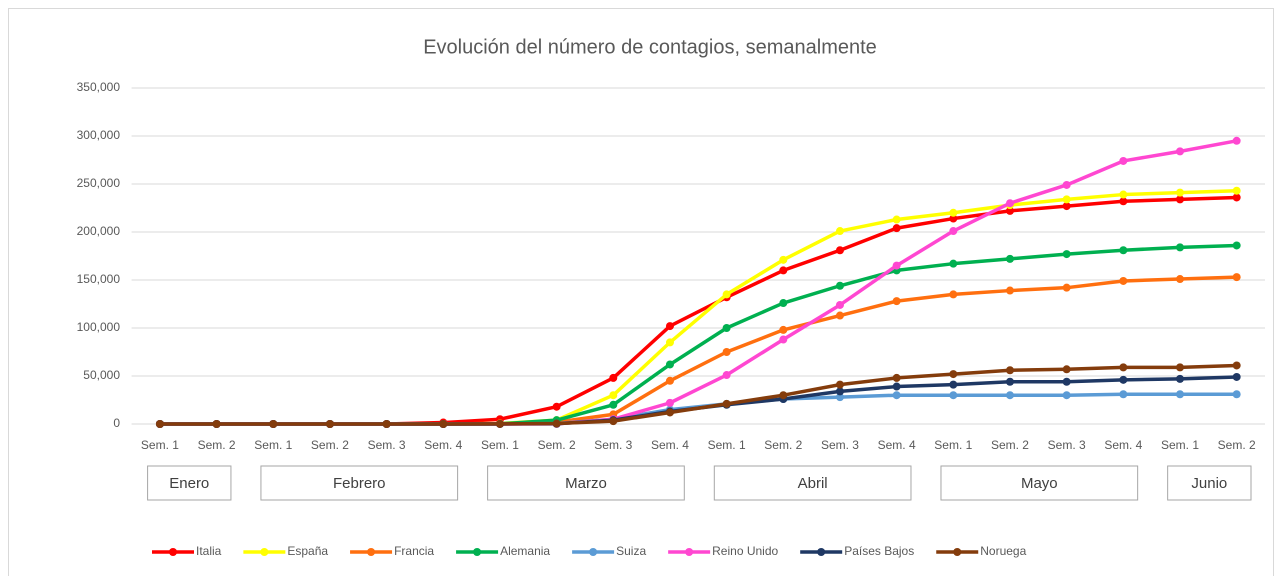  What do you see at coordinates (99, 327) in the screenshot?
I see `y-tick-label: 100,000` at bounding box center [99, 327].